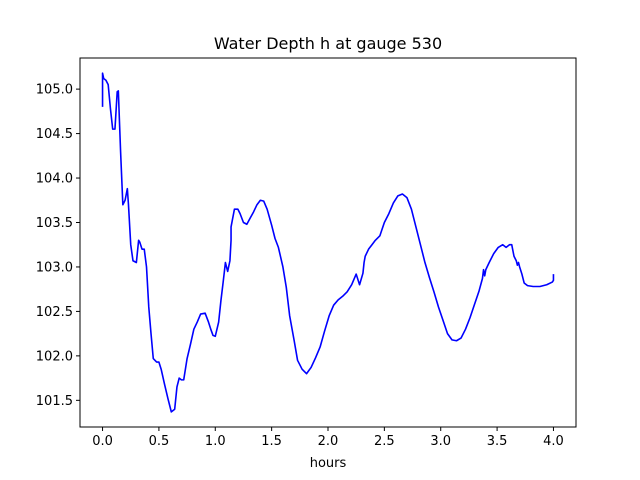 The image size is (640, 480). I want to click on x-axis-label: hours, so click(328, 463).